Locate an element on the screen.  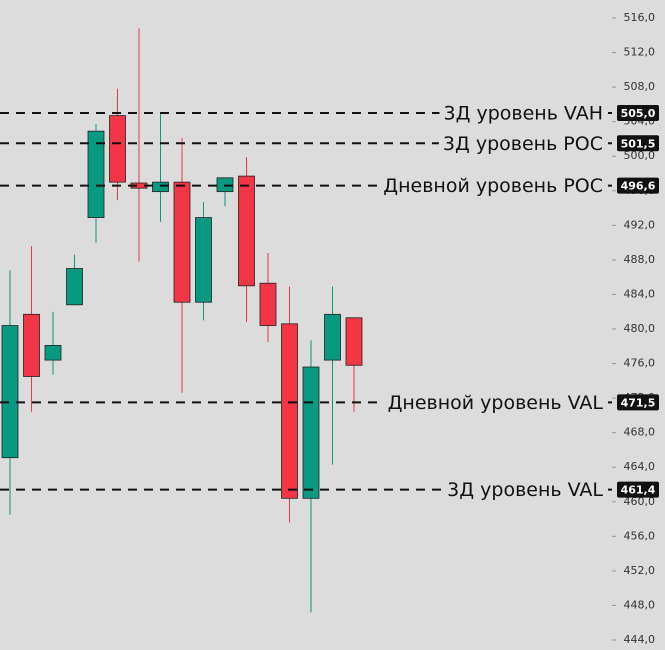
level-label: 3Д уровень VAH is located at coordinates (523, 114).